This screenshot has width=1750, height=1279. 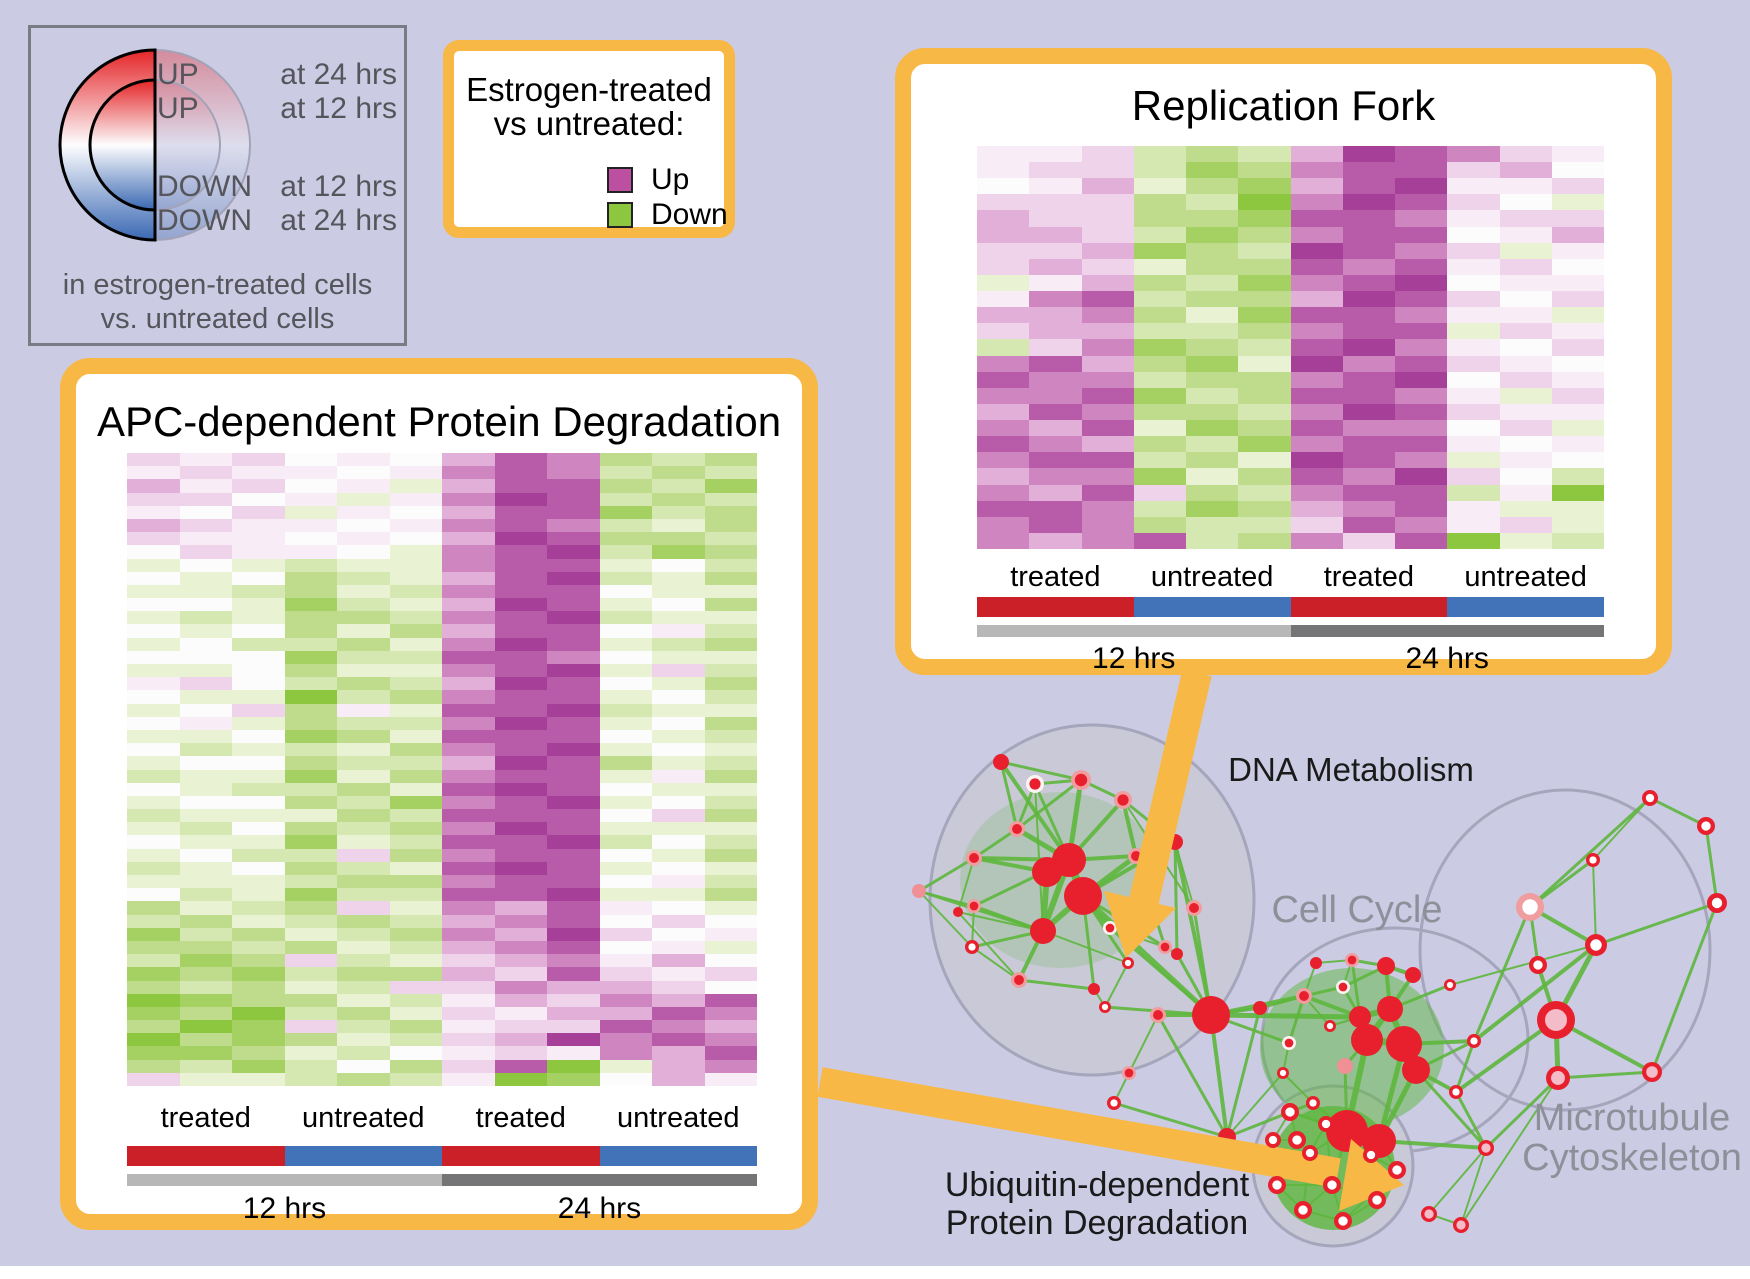 I want to click on group-label: untreated, so click(x=1212, y=577).